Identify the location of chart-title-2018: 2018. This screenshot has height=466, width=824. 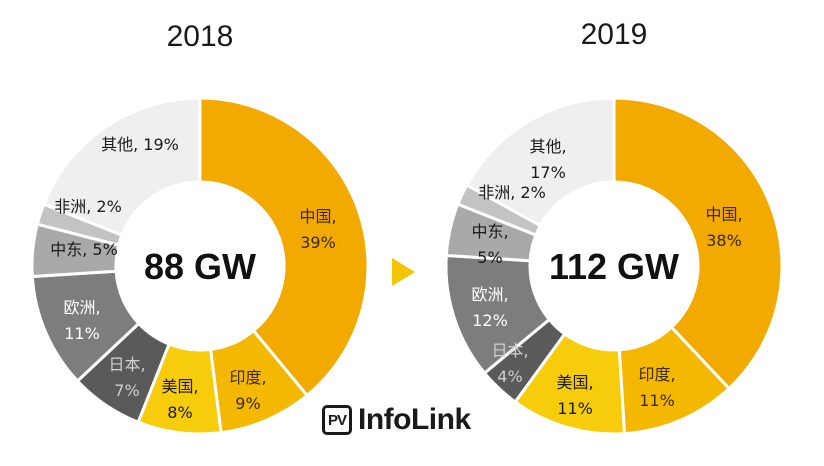
(200, 36).